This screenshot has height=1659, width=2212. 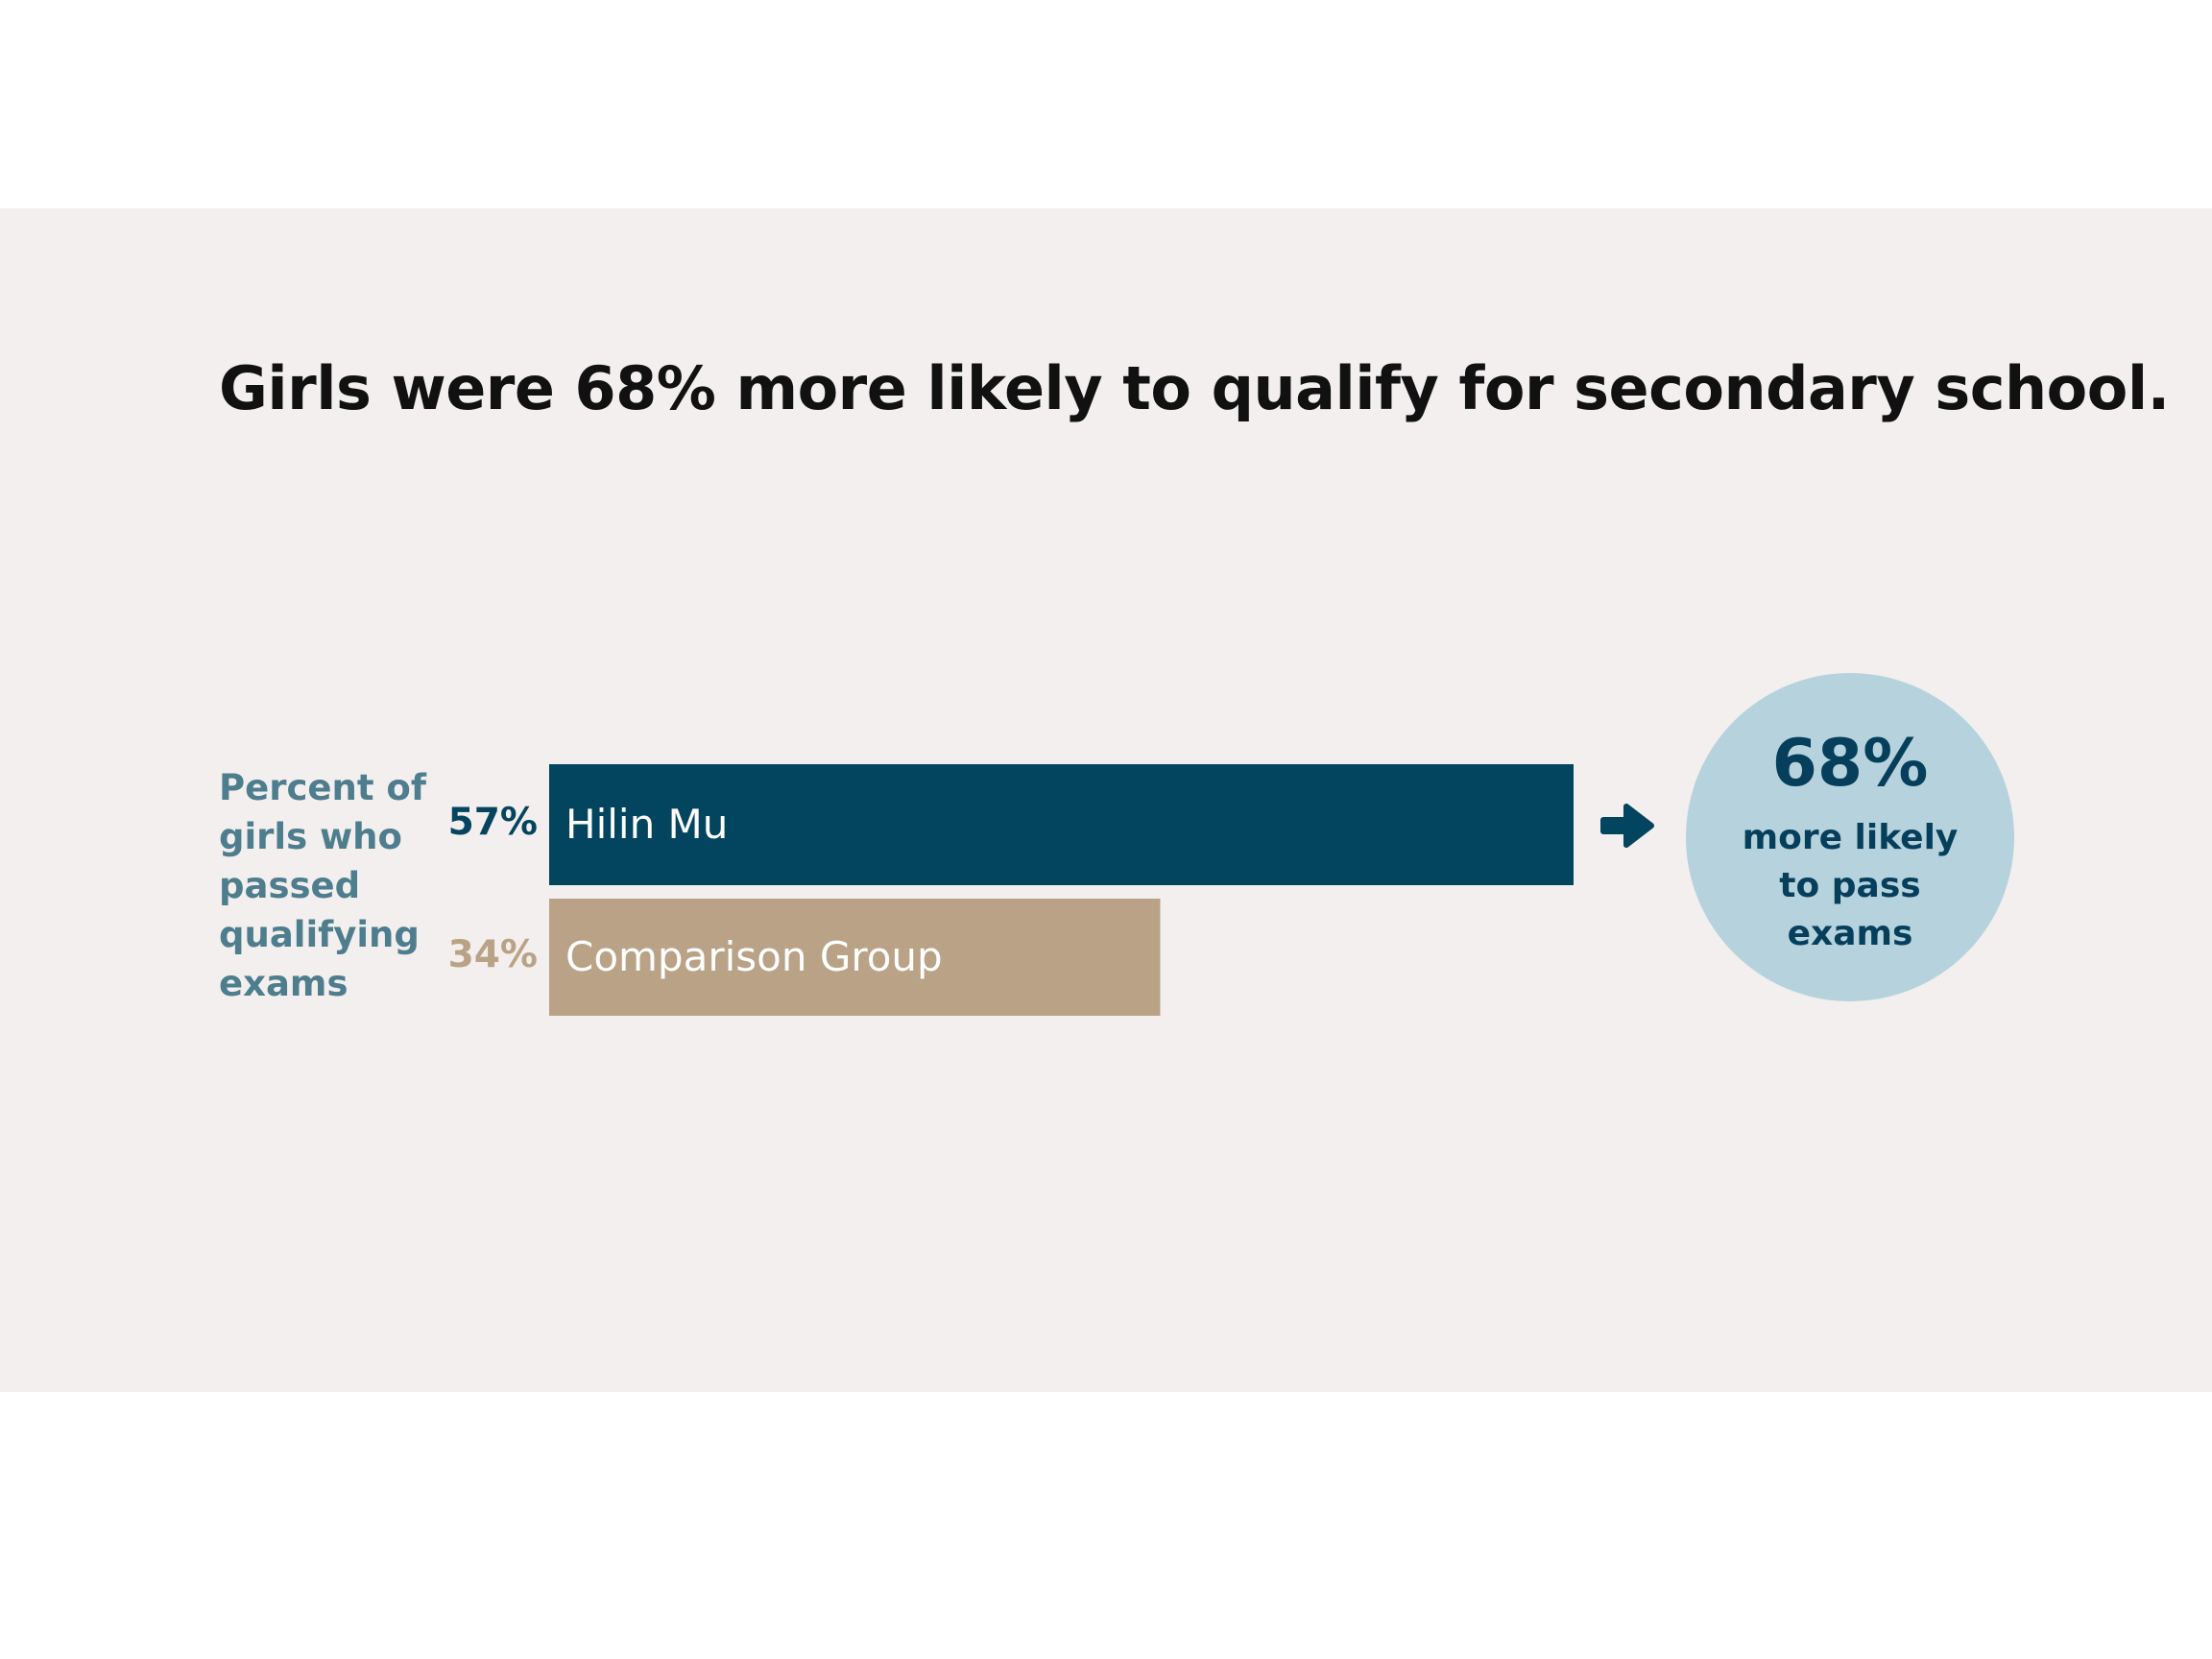 What do you see at coordinates (754, 956) in the screenshot?
I see `bar-label-comparison-group: Comparison Group` at bounding box center [754, 956].